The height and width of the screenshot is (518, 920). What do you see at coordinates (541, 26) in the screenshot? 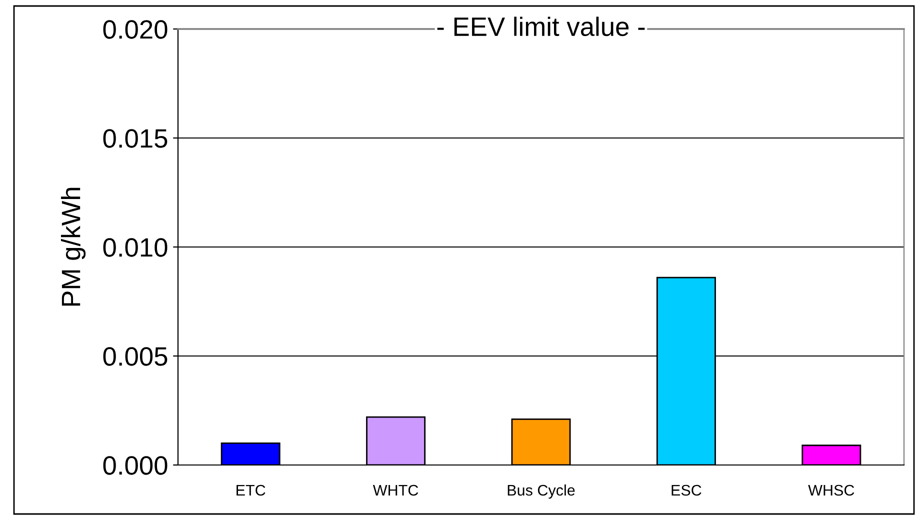
I see `ref-line-label: - EEV limit value -` at bounding box center [541, 26].